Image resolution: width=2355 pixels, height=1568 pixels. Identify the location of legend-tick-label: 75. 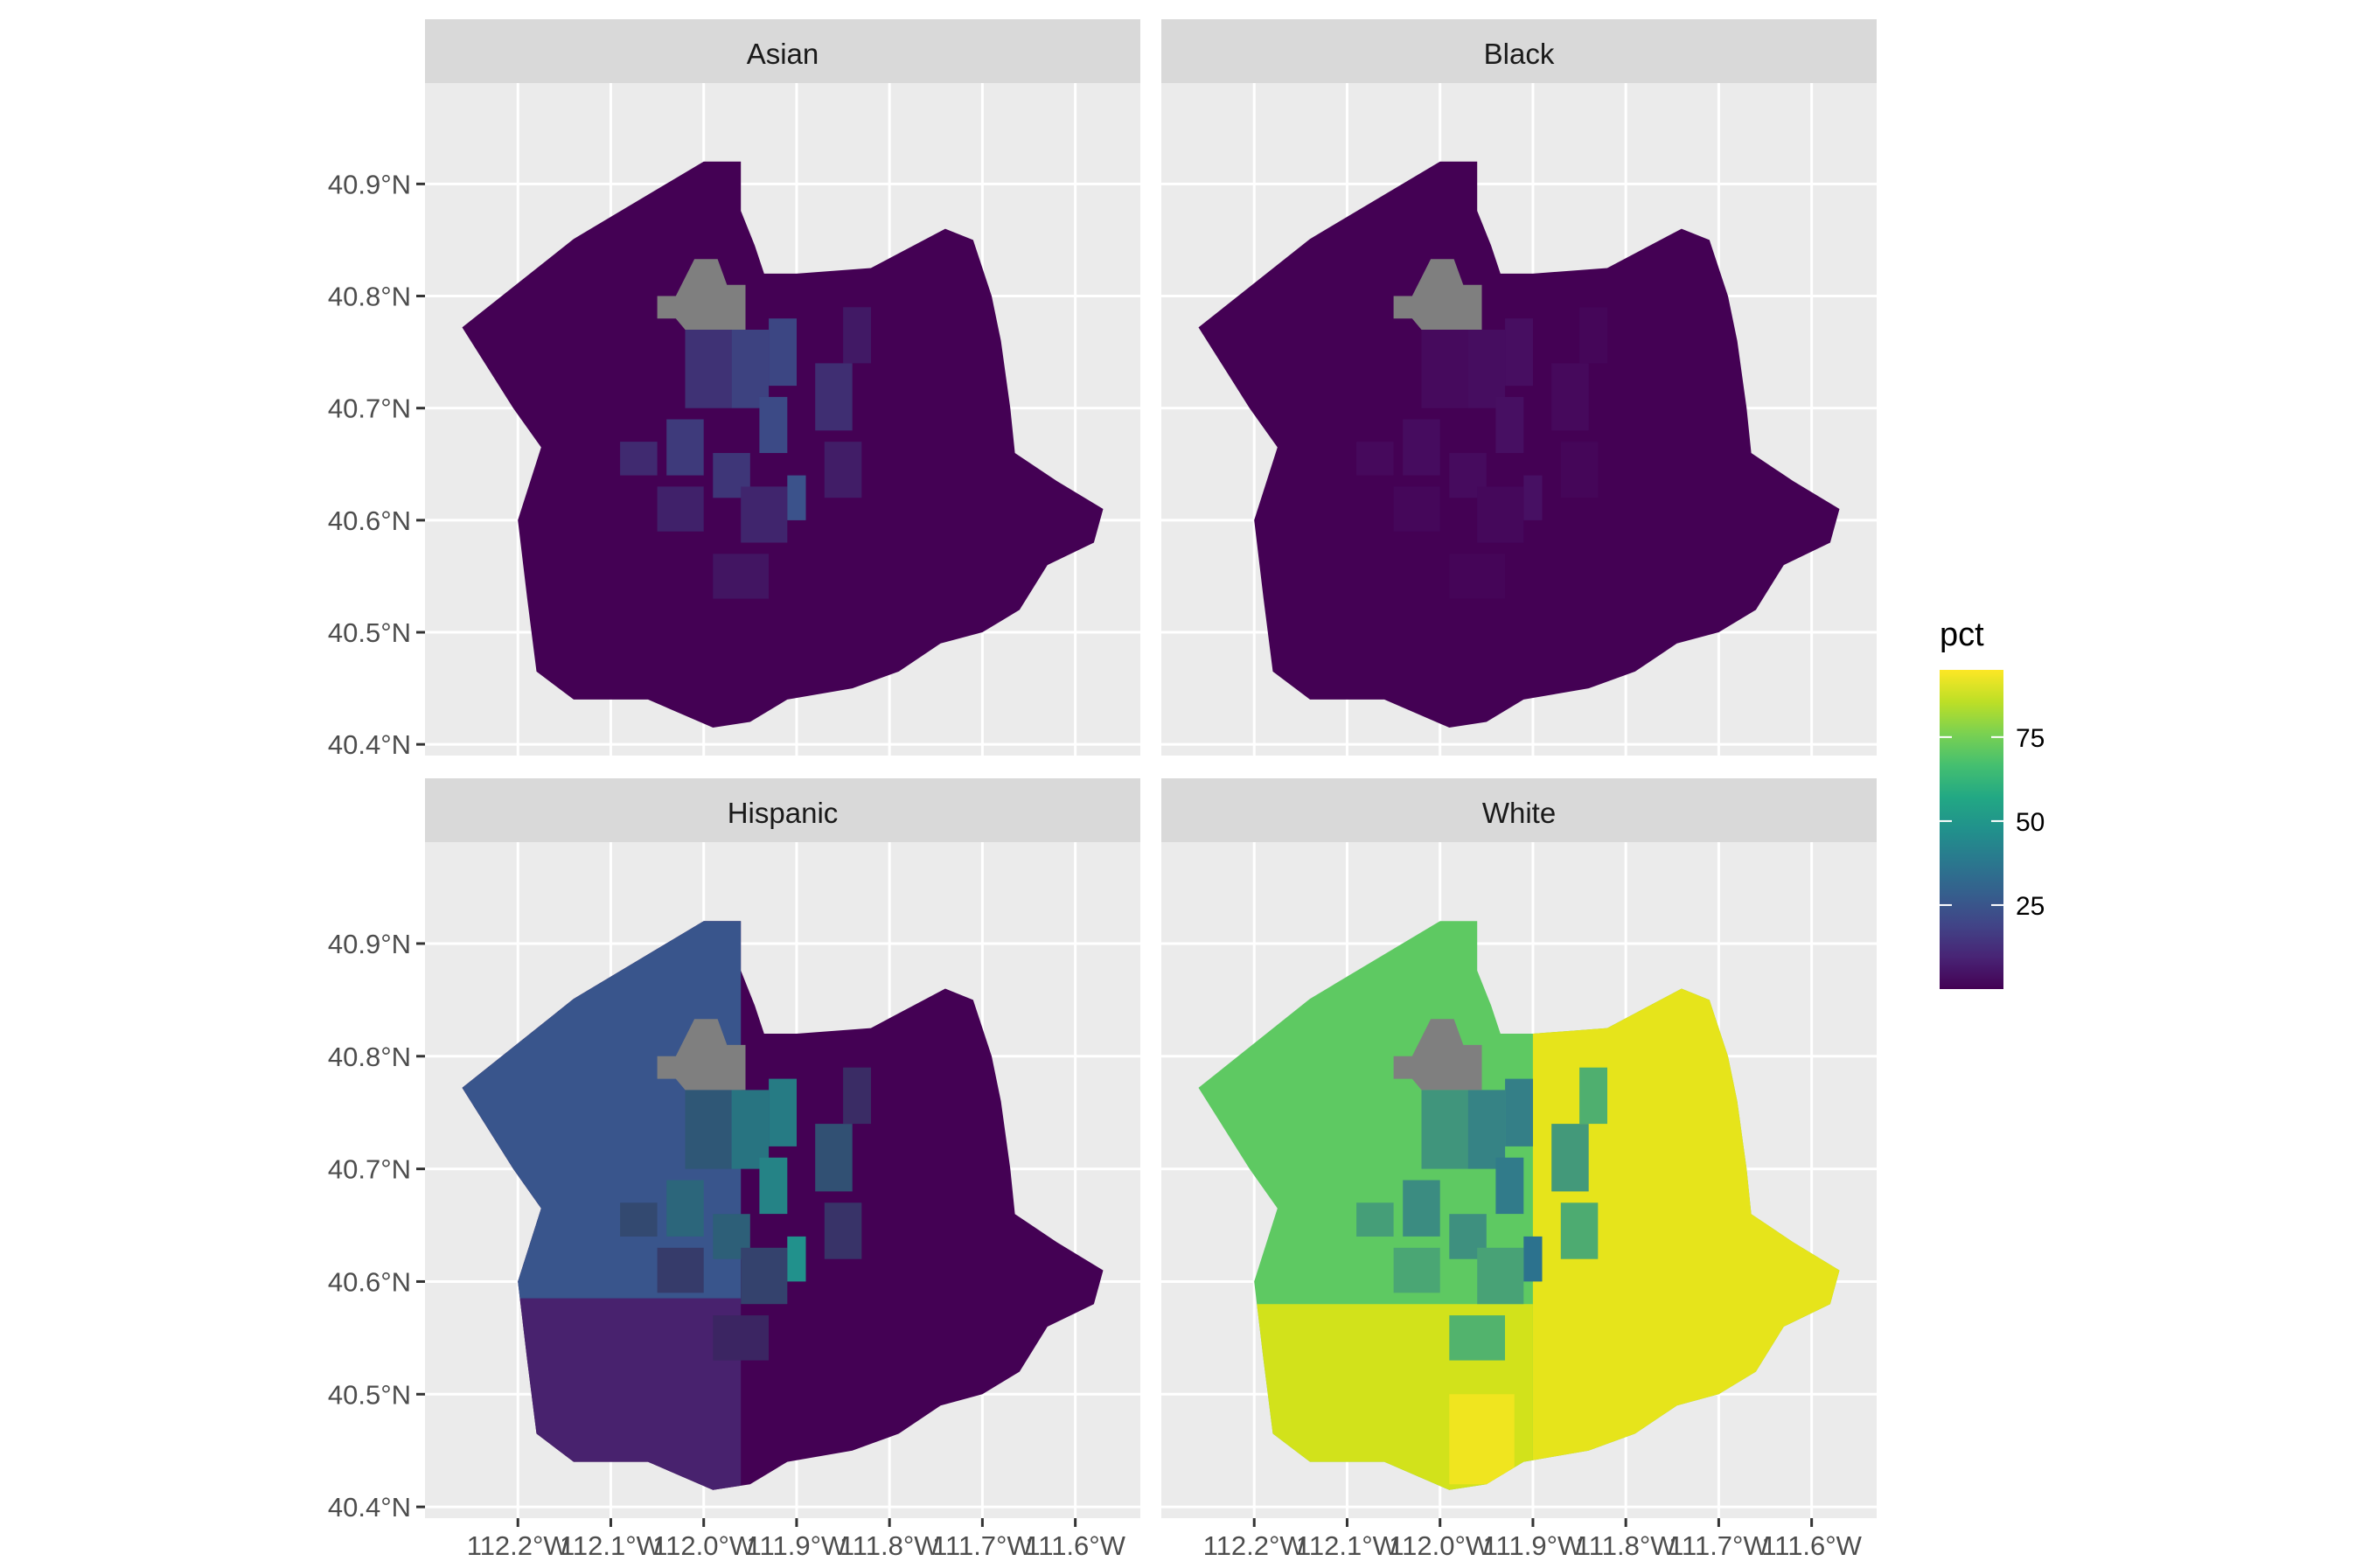
(2030, 738).